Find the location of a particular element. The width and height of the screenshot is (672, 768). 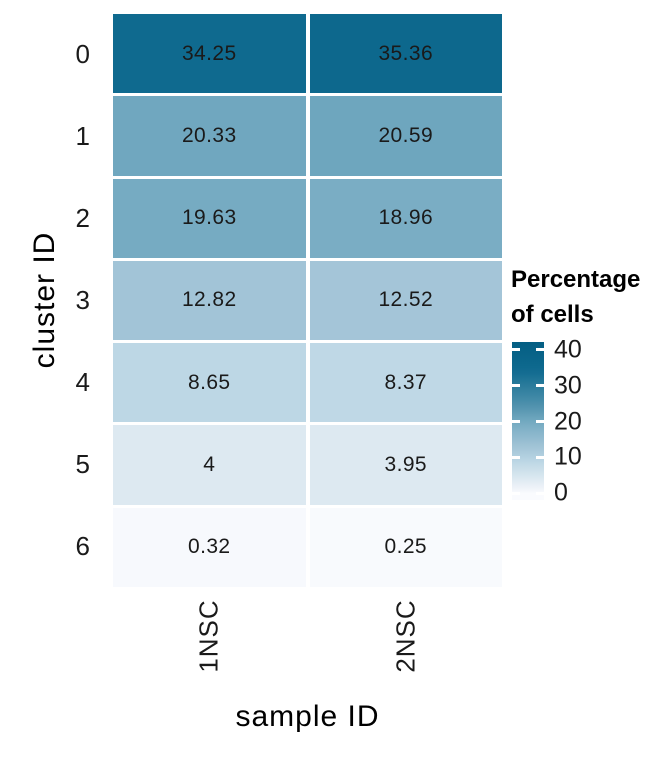

legend-title: Percentage of cells is located at coordinates (575, 297).